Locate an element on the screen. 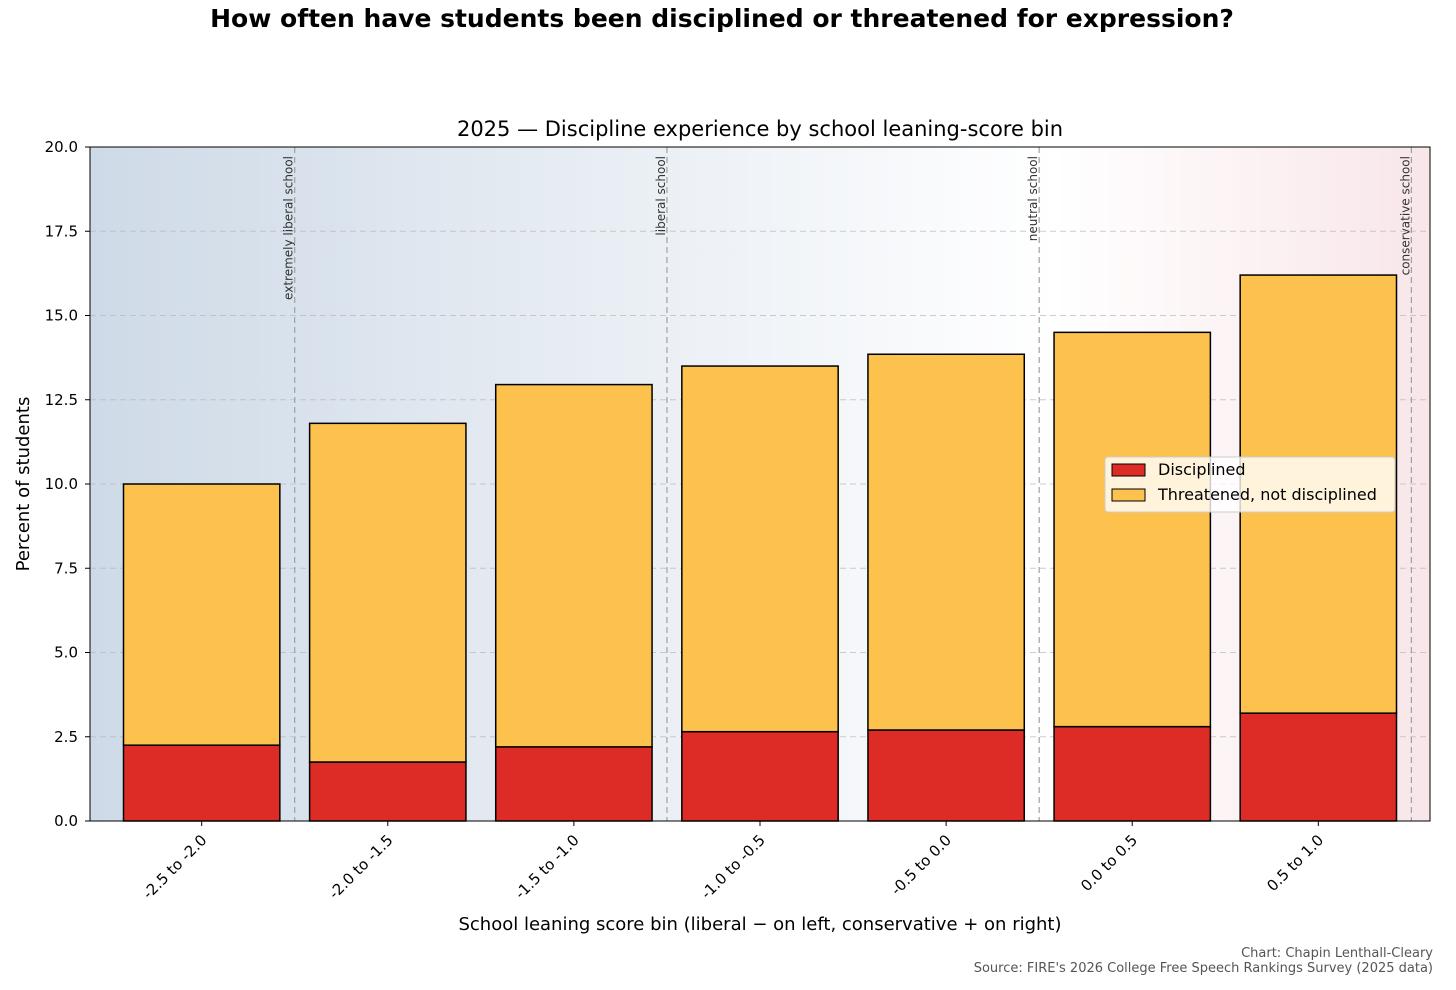  x-tick-label: -1.0 to -0.5 is located at coordinates (733, 867).